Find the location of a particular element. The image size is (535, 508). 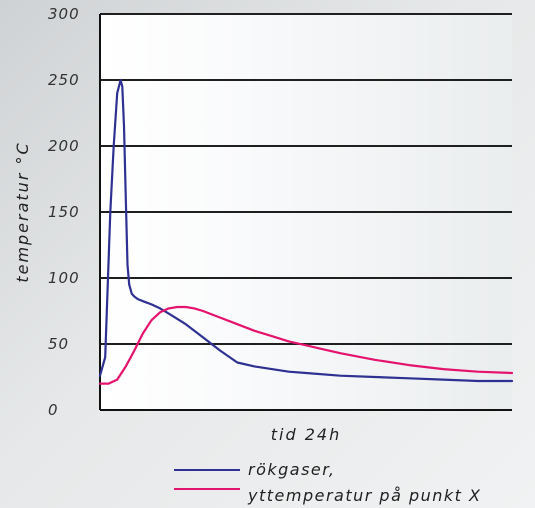

y-axis-label: temperatur °C is located at coordinates (22, 211).